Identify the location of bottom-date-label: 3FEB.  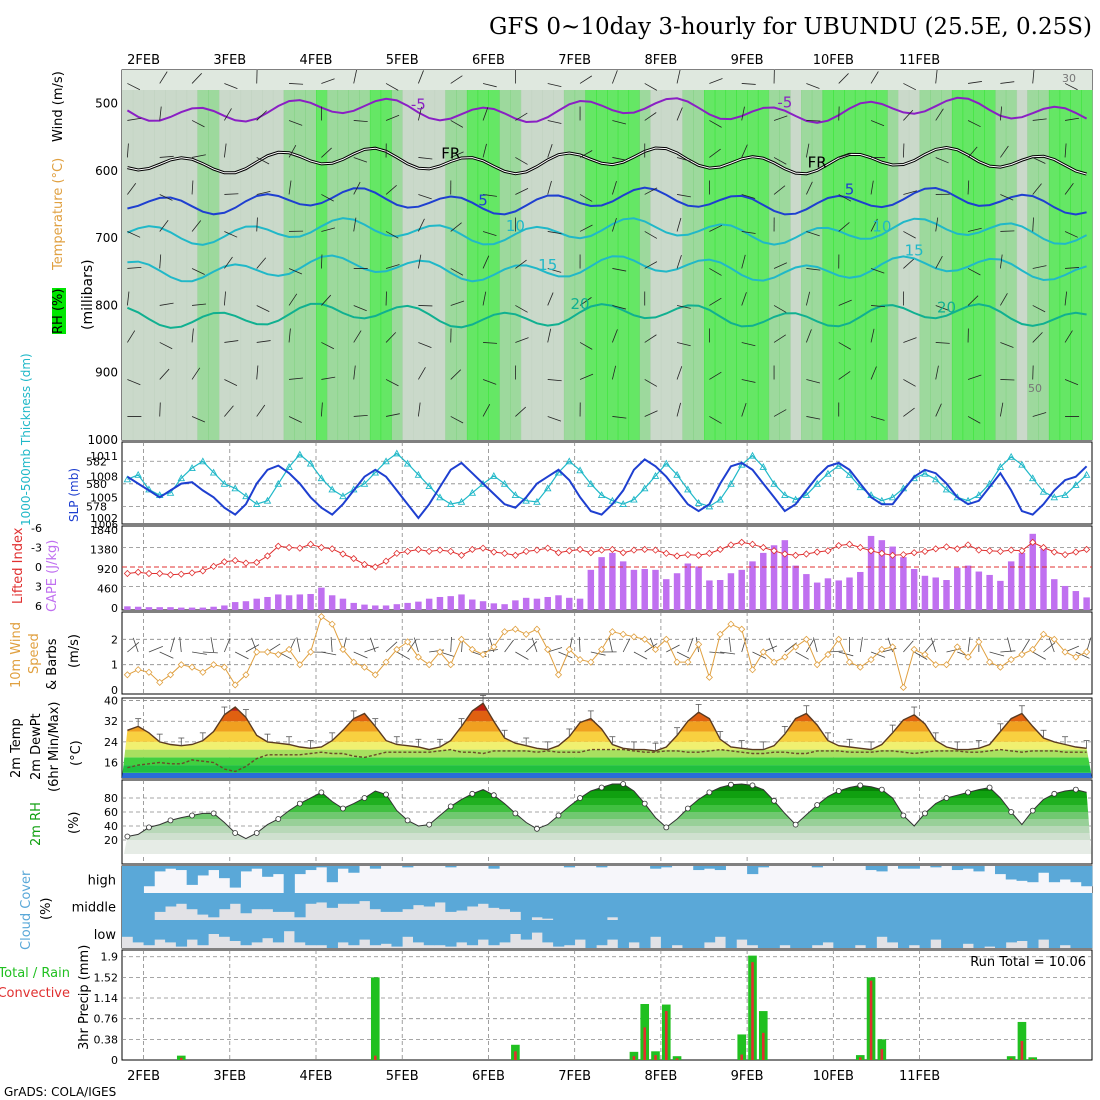
(229, 1076).